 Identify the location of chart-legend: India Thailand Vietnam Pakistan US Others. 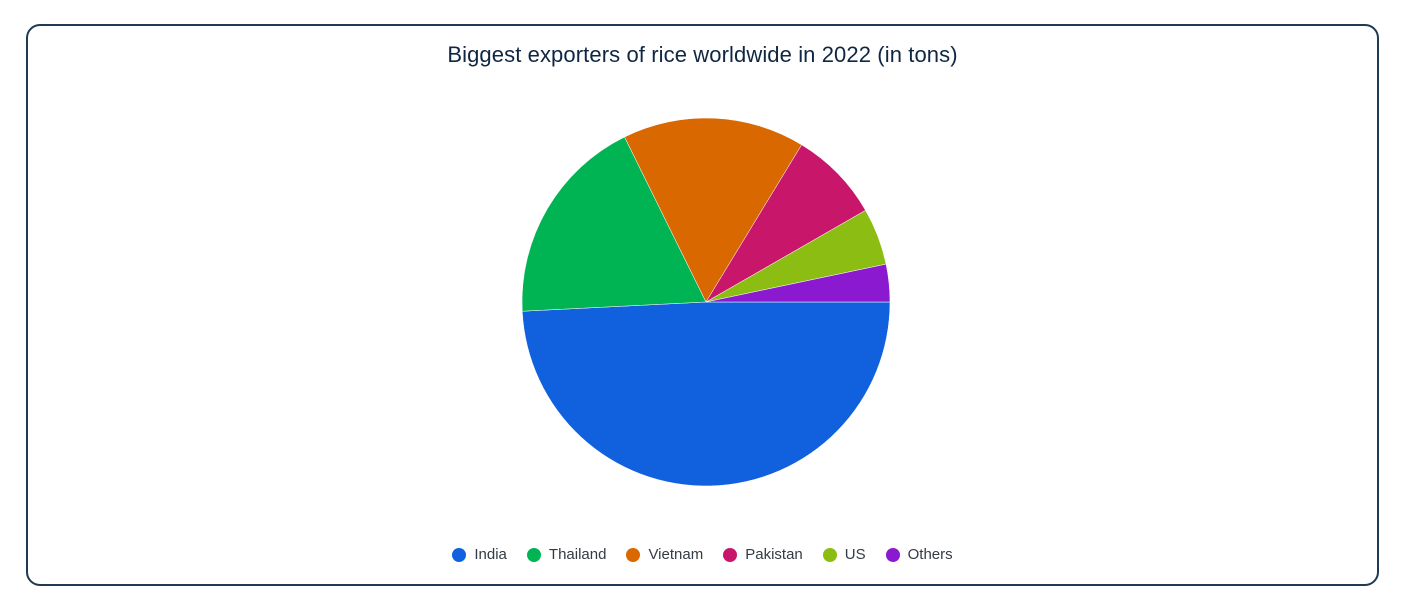
(702, 554).